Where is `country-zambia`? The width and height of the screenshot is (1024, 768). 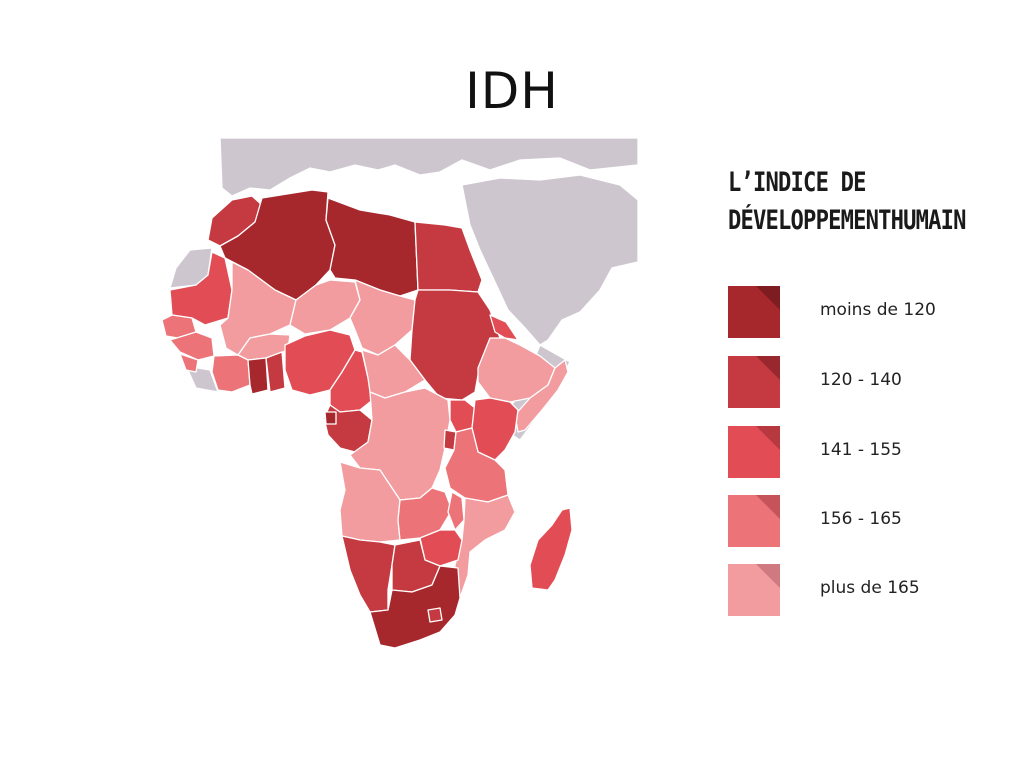 country-zambia is located at coordinates (425, 514).